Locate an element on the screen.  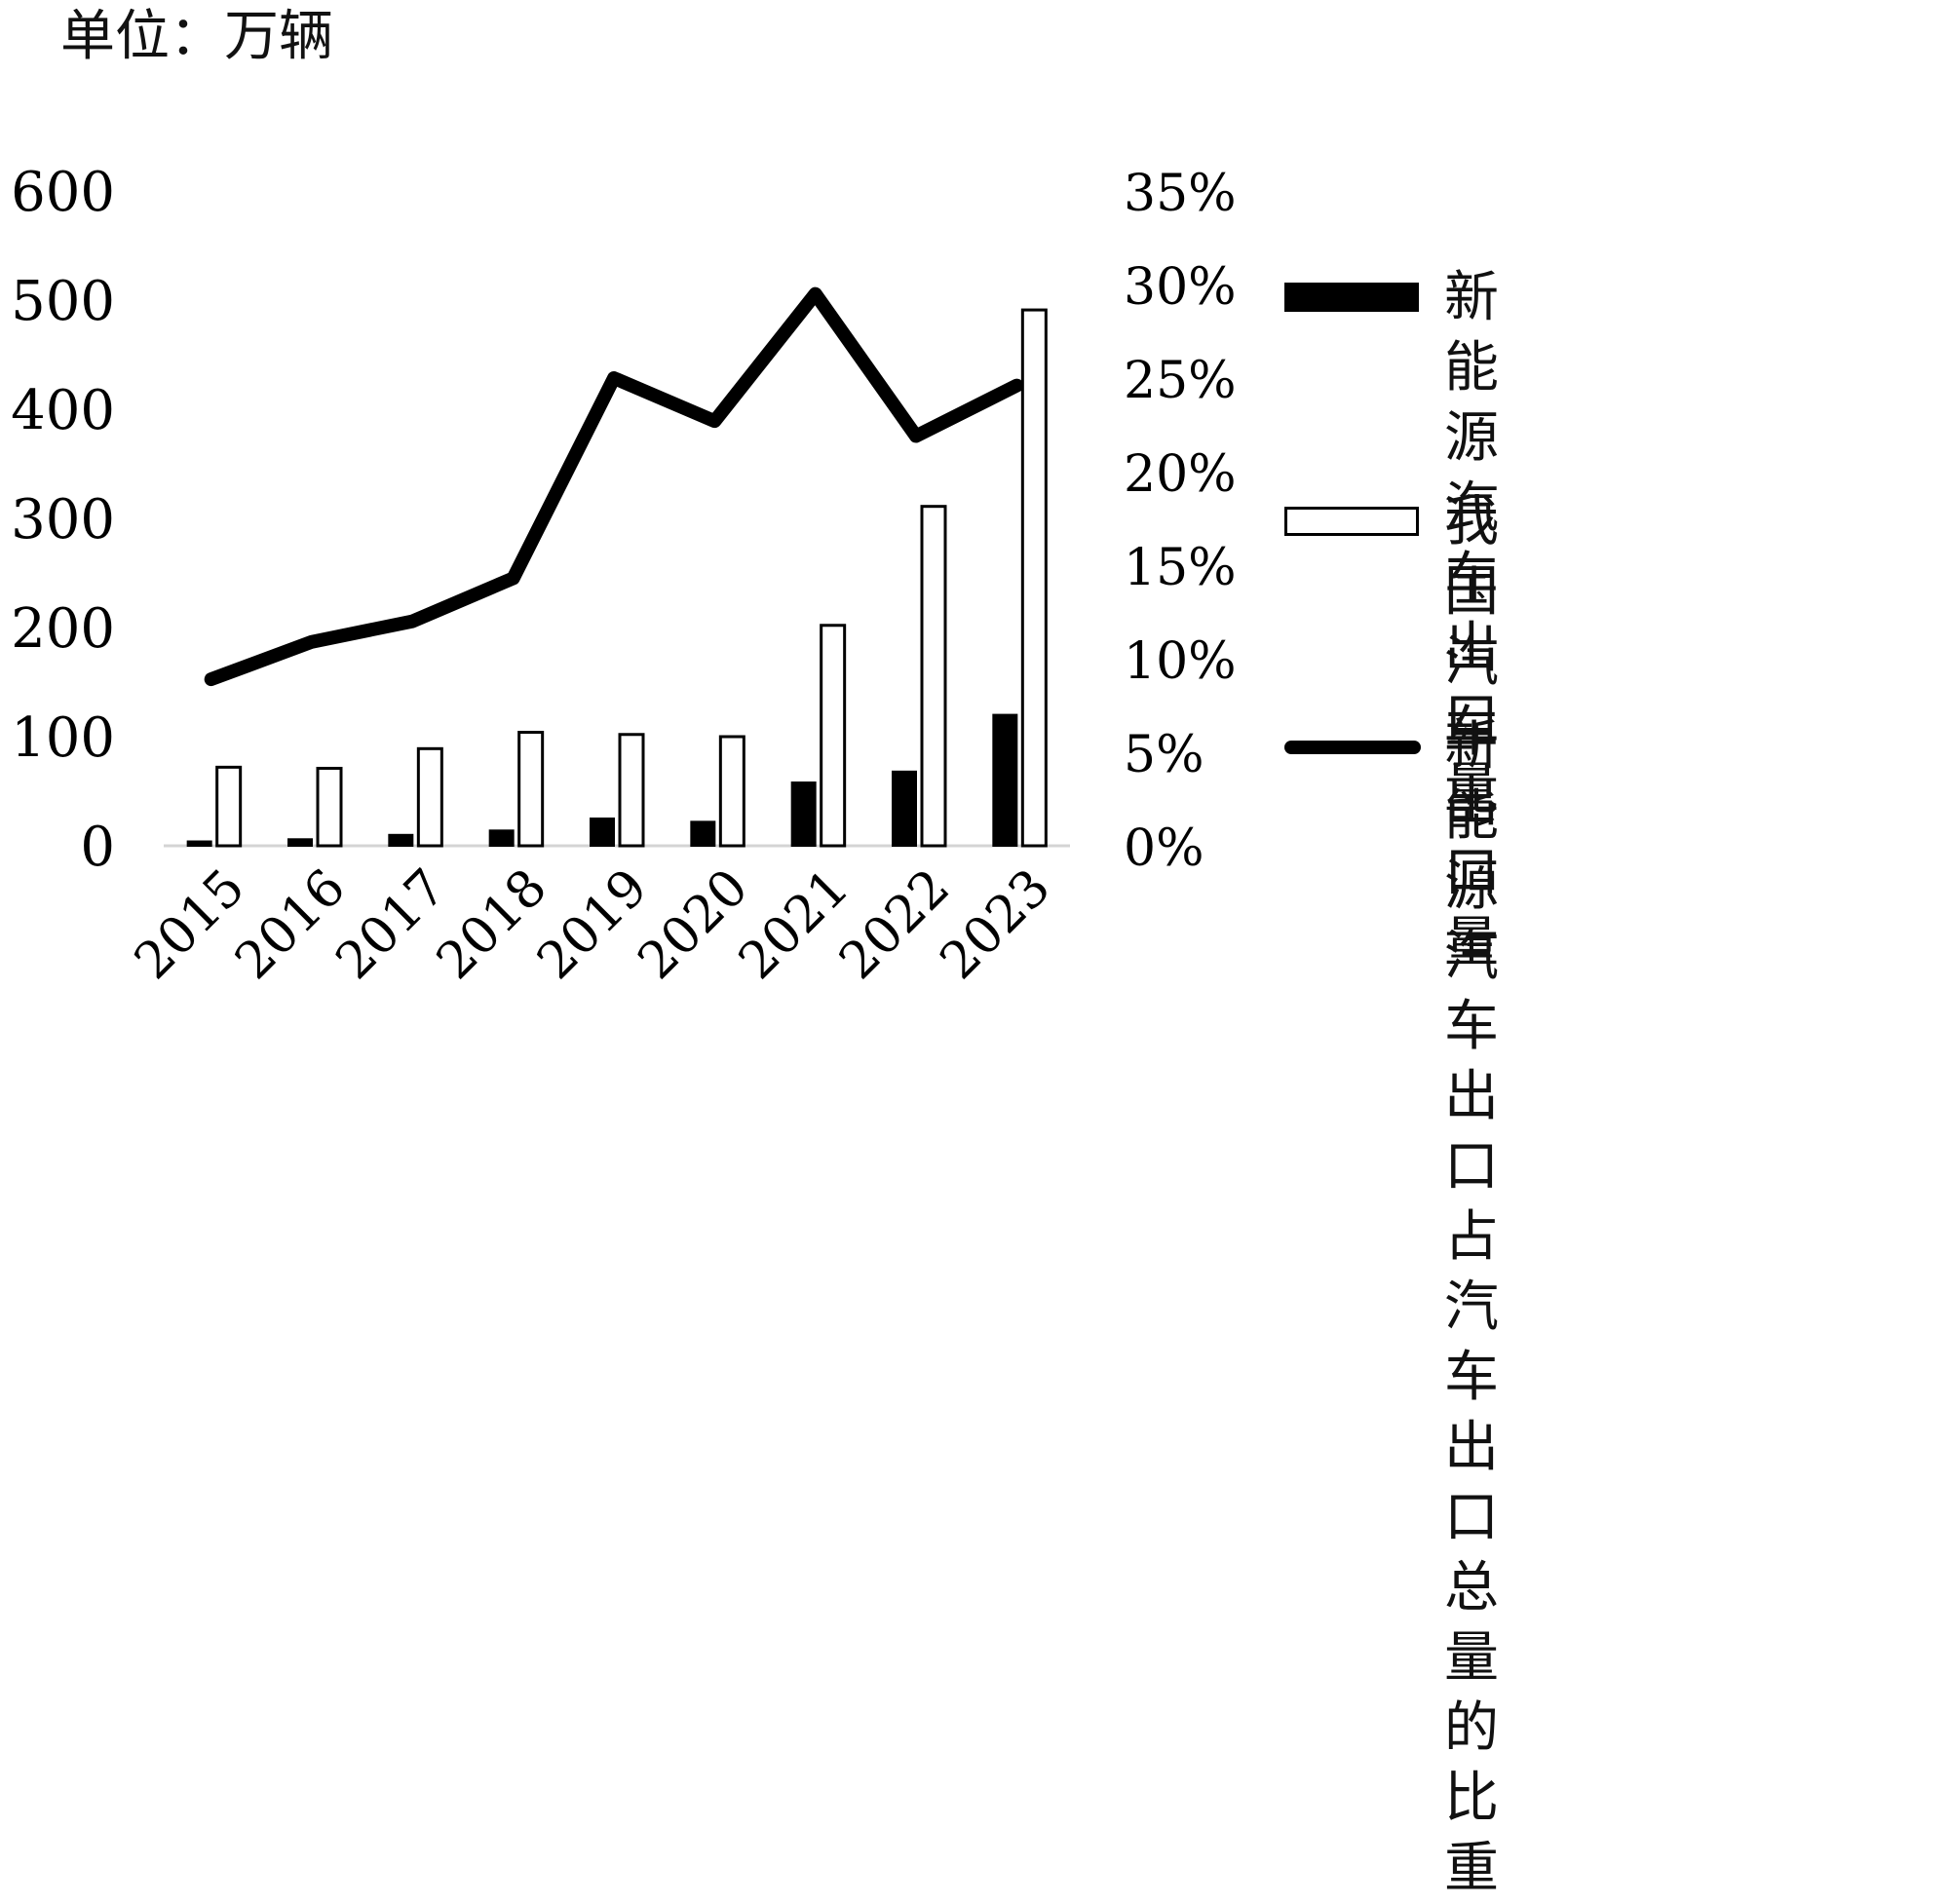
y-left-tick-label: 200 is located at coordinates (63, 629).